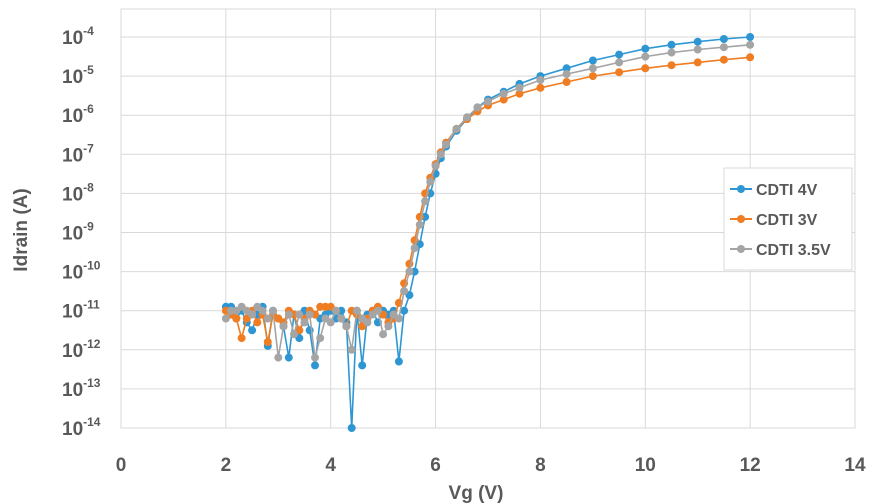 The image size is (871, 504). I want to click on y-axis-title: Idrain (A), so click(21, 229).